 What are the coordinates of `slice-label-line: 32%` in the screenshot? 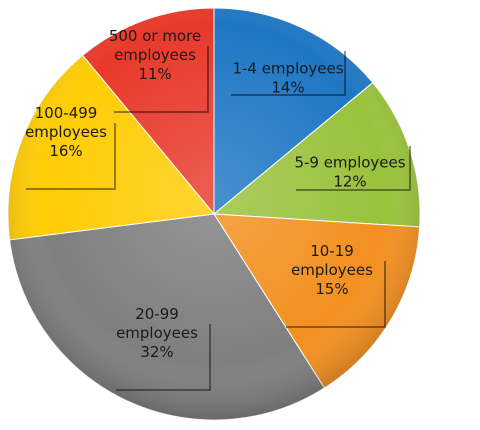 It's located at (156, 352).